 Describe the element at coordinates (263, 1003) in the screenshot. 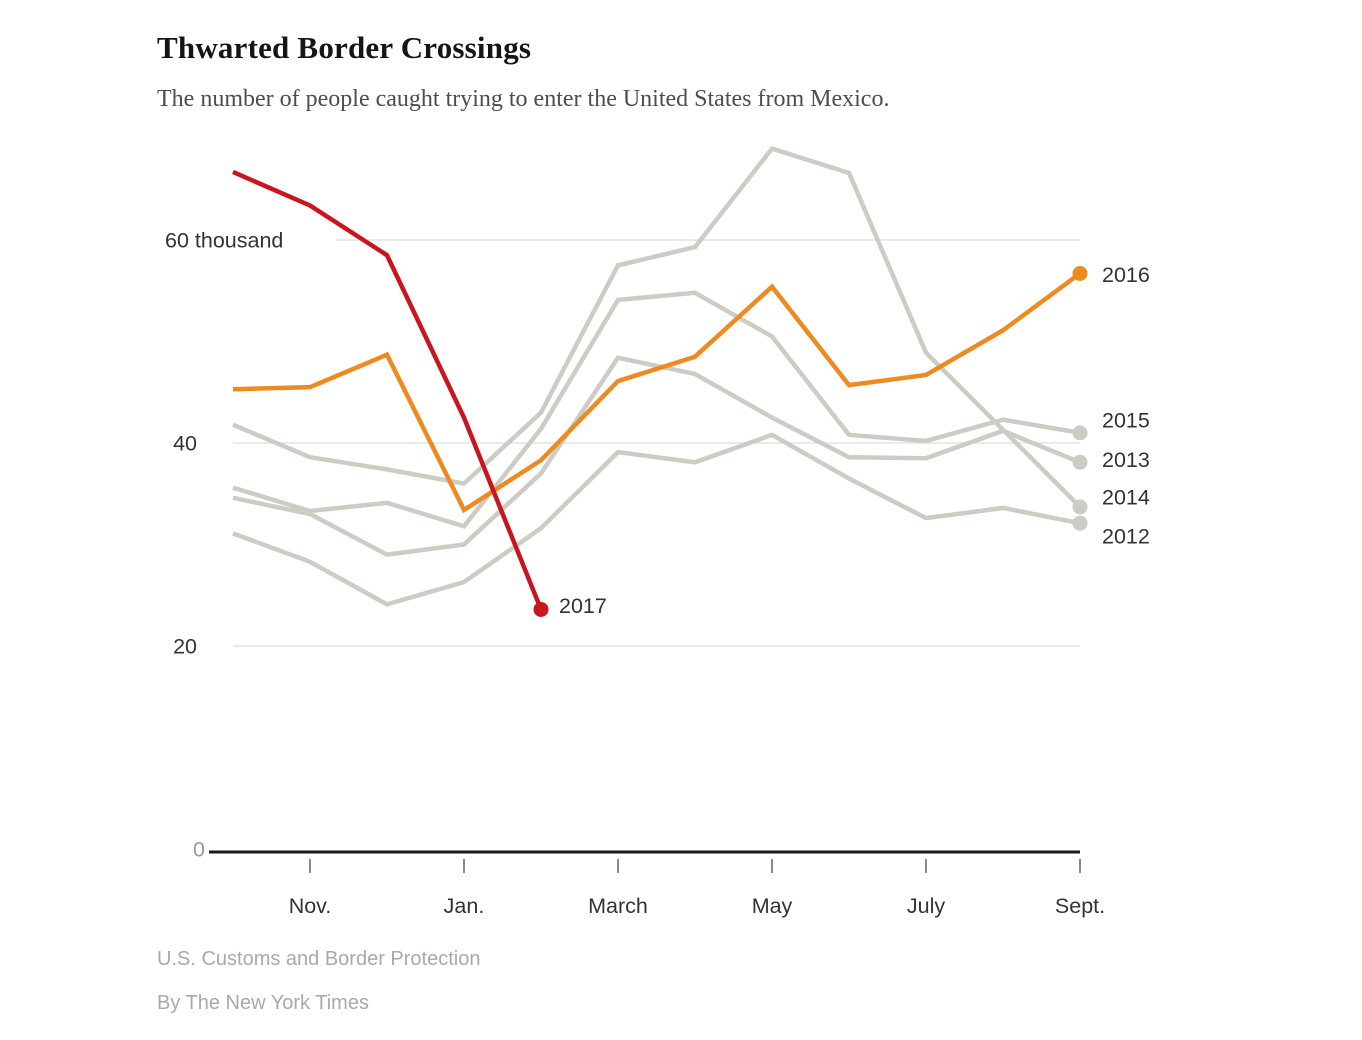

I see `byline-credit: By The New York Times` at that location.